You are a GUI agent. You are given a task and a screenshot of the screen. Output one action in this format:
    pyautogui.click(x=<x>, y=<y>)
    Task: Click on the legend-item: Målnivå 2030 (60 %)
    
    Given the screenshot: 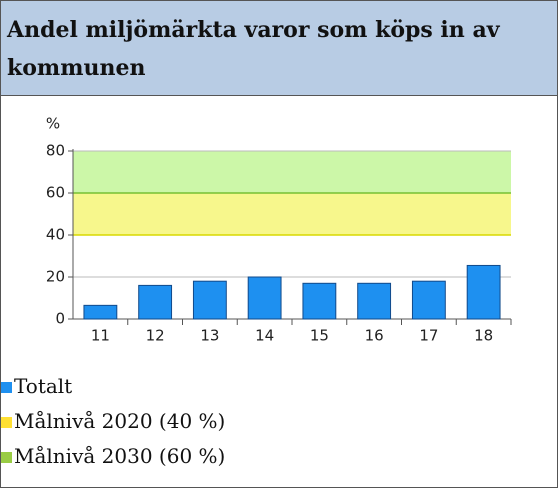 What is the action you would take?
    pyautogui.click(x=113, y=456)
    